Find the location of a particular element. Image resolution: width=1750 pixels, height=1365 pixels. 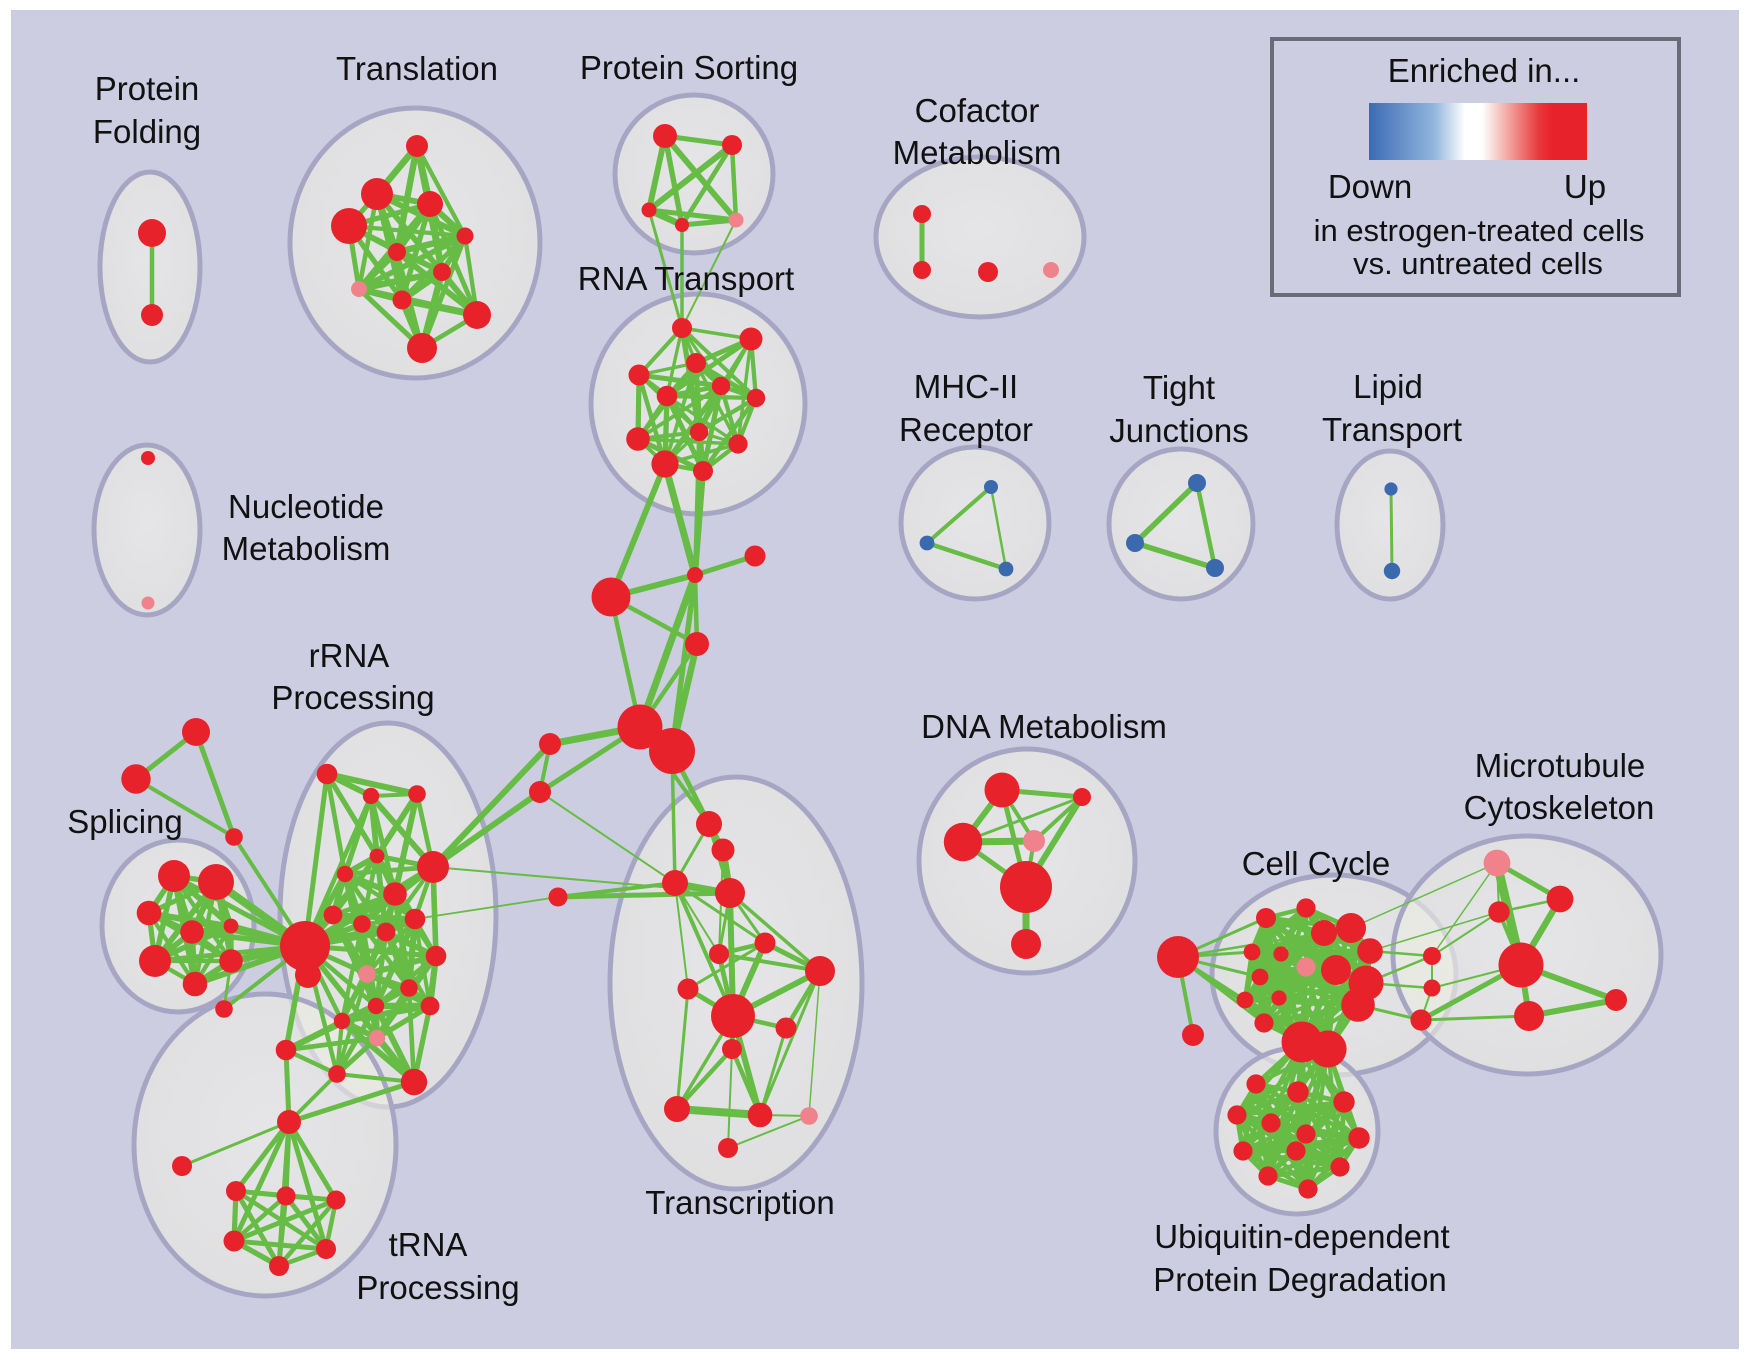

svg-text: Cofactor is located at coordinates (977, 110).